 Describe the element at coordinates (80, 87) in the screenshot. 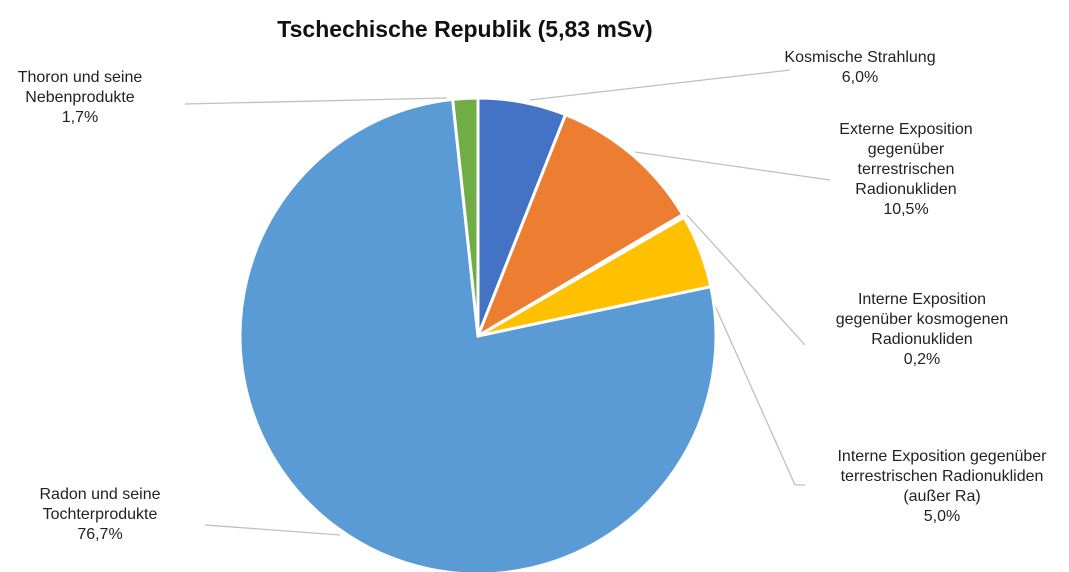

I see `slice-name: Thoron und seine Nebenprodukte` at that location.